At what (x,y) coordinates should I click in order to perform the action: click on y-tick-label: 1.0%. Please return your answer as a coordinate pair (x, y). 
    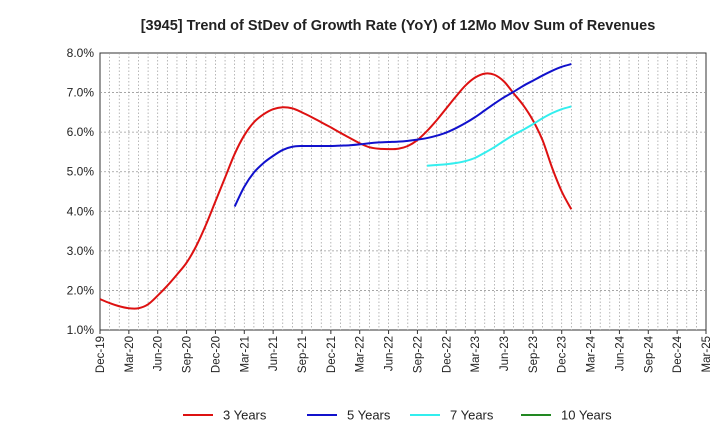
    Looking at the image, I should click on (81, 330).